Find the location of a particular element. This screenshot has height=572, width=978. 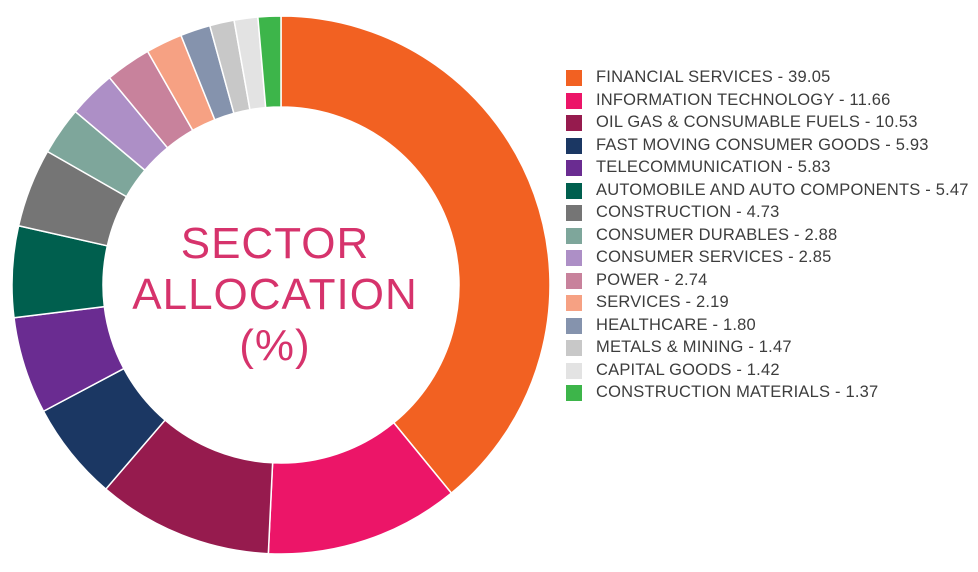

legend-item: FINANCIAL SERVICES - 39.05 is located at coordinates (768, 77).